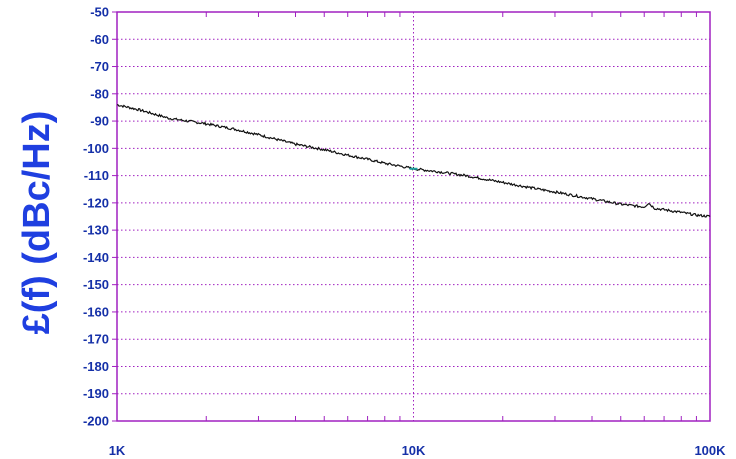  What do you see at coordinates (96, 202) in the screenshot?
I see `y-tick-label: -120` at bounding box center [96, 202].